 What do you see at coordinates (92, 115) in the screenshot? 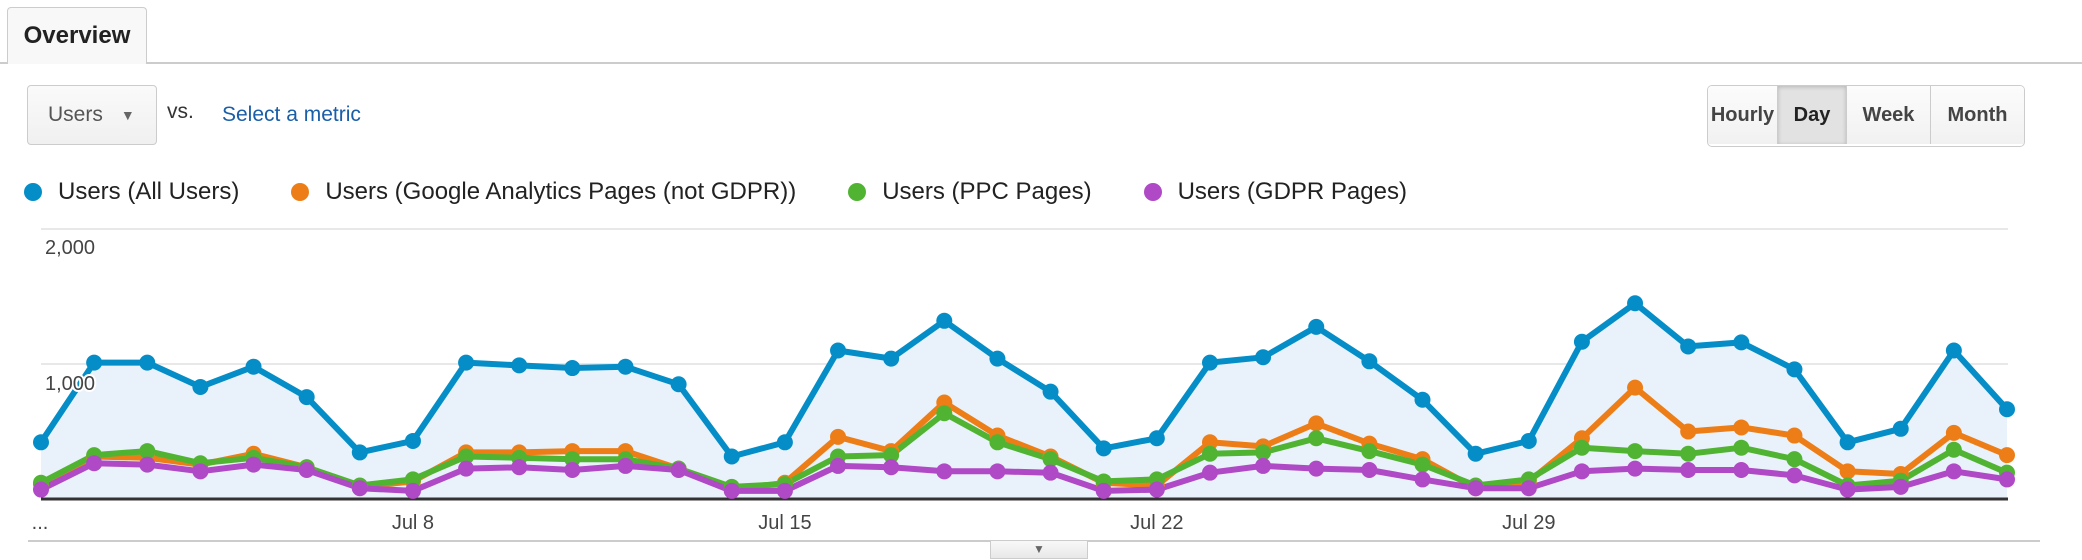
I see `metric-dropdown: Users ▼` at bounding box center [92, 115].